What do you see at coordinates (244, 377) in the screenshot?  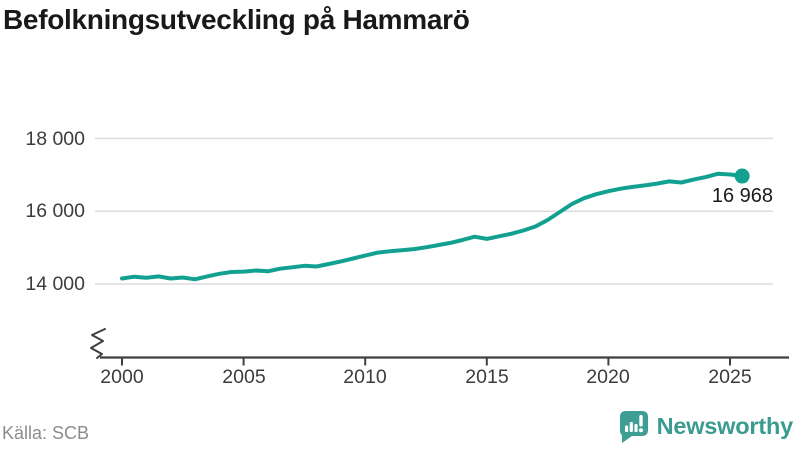 I see `x-axis-tick-label: 2005` at bounding box center [244, 377].